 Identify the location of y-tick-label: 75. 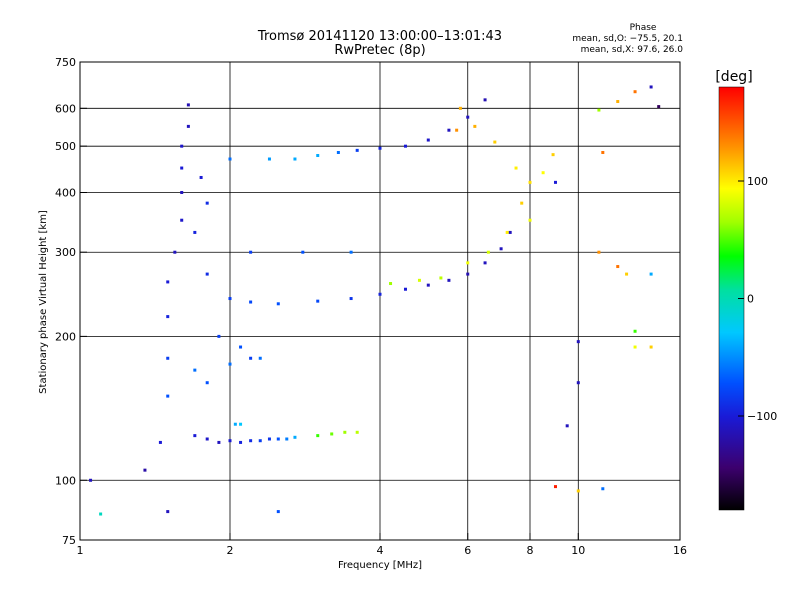
(69, 540).